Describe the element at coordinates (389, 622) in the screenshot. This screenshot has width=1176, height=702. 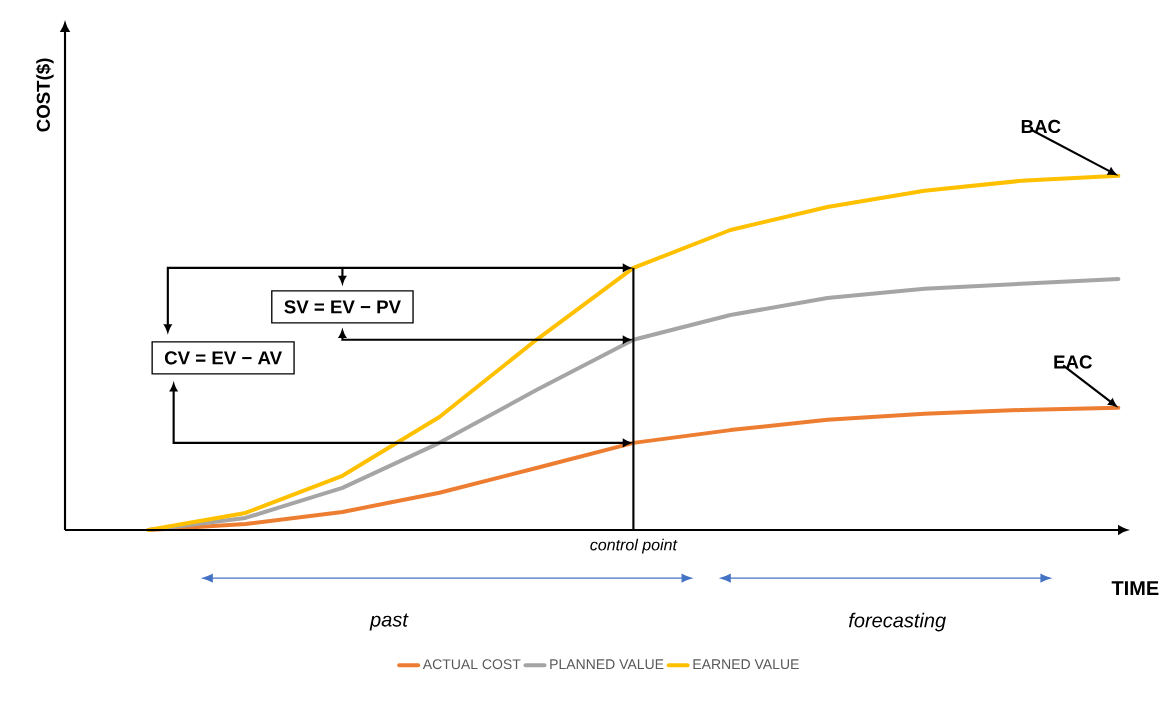
I see `text: past` at that location.